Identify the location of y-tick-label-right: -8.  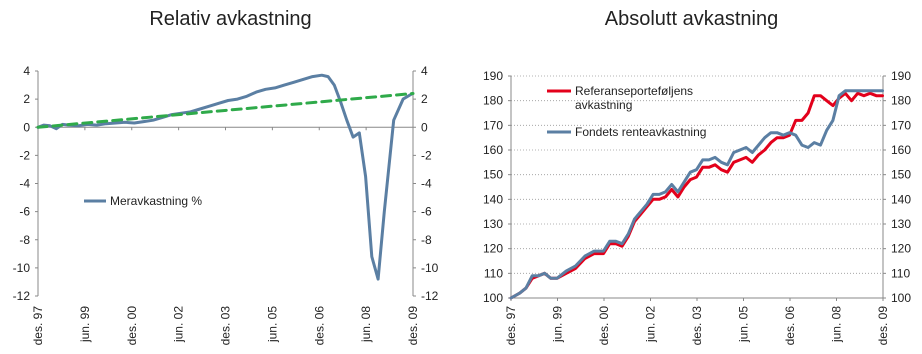
(426, 240).